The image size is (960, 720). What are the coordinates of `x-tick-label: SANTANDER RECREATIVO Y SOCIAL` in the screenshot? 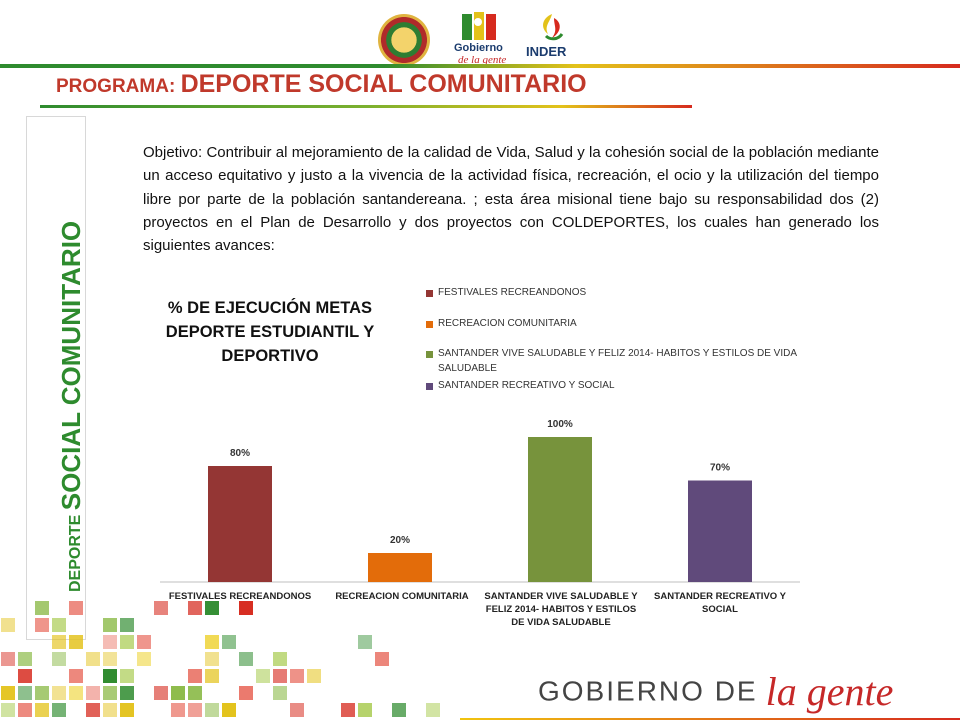 It's located at (720, 603).